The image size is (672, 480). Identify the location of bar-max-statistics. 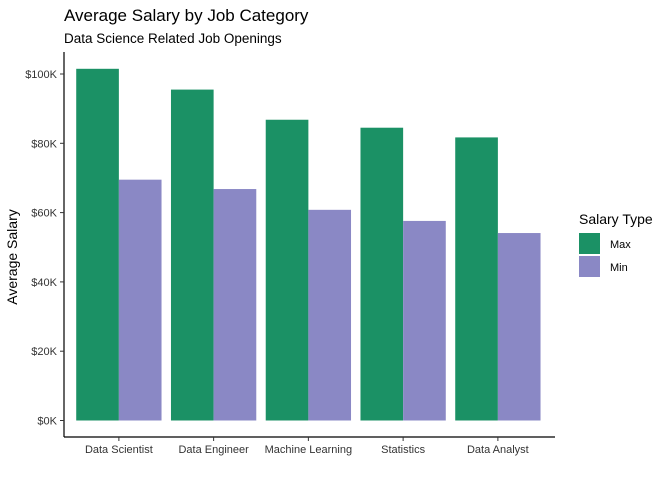
(382, 274).